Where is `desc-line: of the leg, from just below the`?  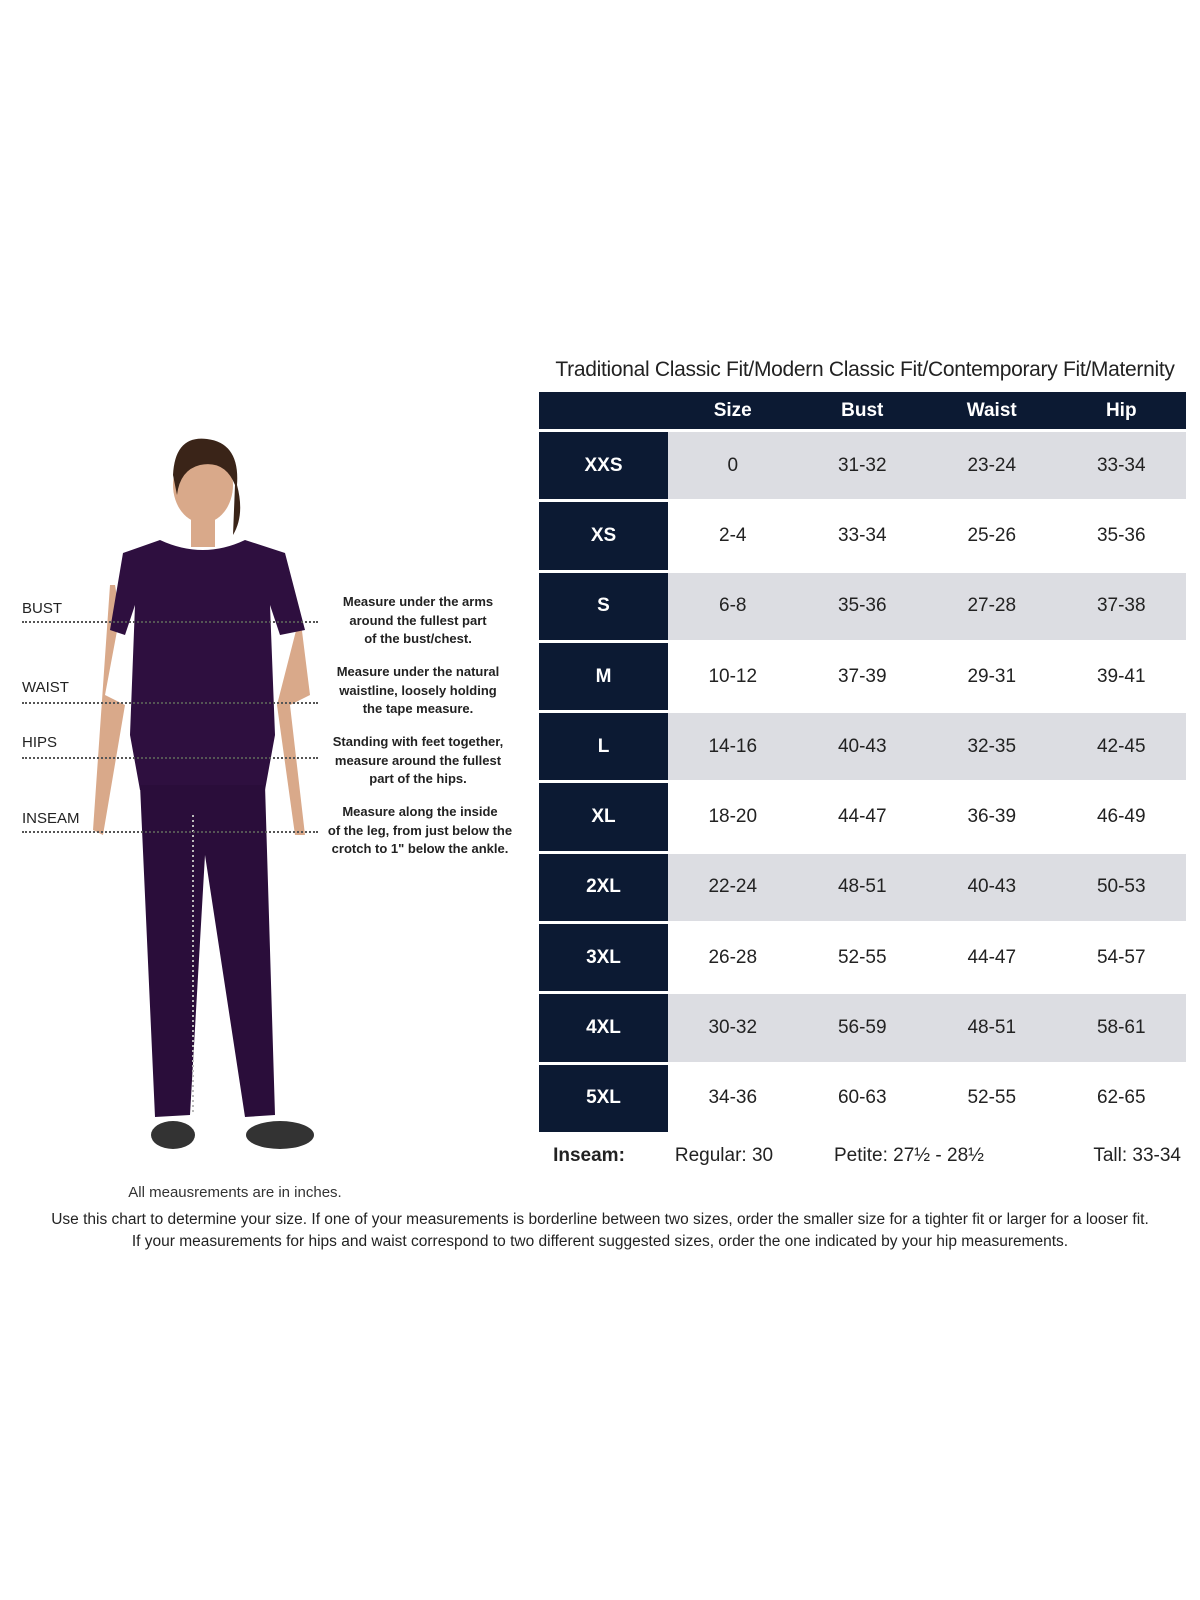 desc-line: of the leg, from just below the is located at coordinates (420, 830).